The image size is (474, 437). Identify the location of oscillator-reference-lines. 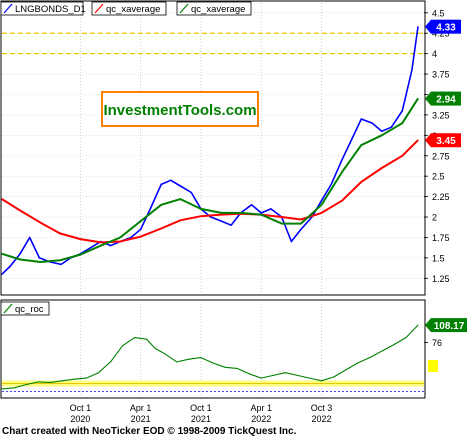
(213, 386).